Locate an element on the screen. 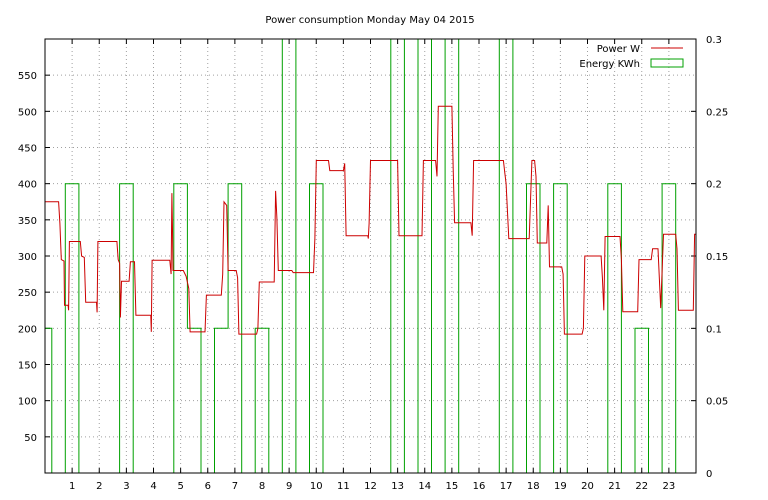 This screenshot has width=768, height=500. x-tick-label: 4 is located at coordinates (153, 486).